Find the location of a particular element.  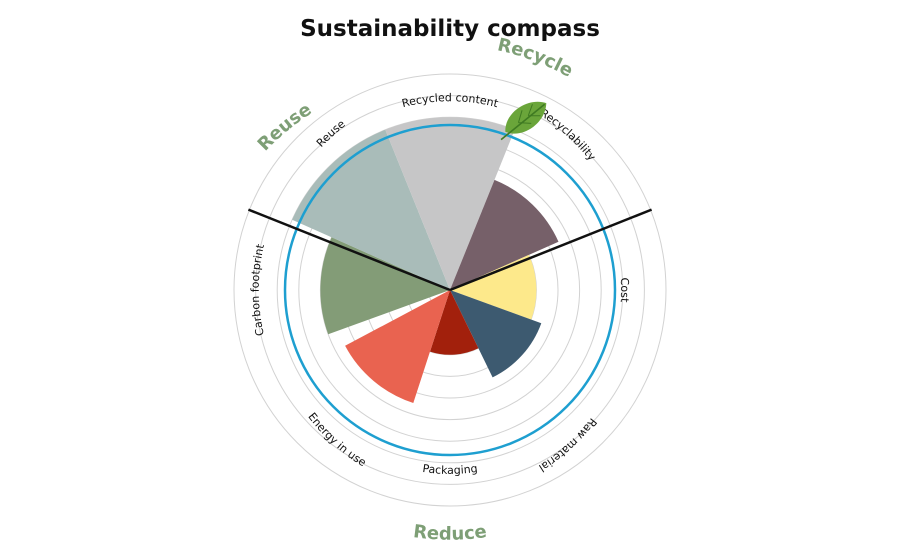

page-title: Sustainability compass is located at coordinates (450, 29).